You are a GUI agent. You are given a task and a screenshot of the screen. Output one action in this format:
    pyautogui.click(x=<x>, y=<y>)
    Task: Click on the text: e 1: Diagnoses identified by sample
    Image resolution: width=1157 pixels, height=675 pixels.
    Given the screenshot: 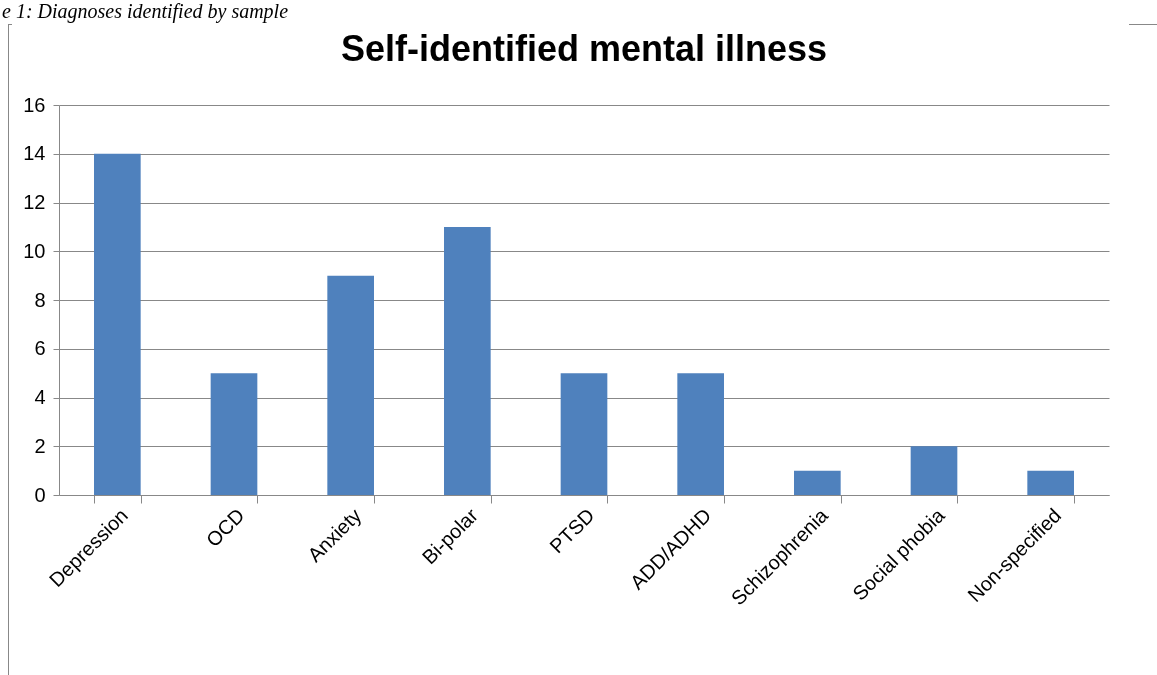 What is the action you would take?
    pyautogui.click(x=145, y=11)
    